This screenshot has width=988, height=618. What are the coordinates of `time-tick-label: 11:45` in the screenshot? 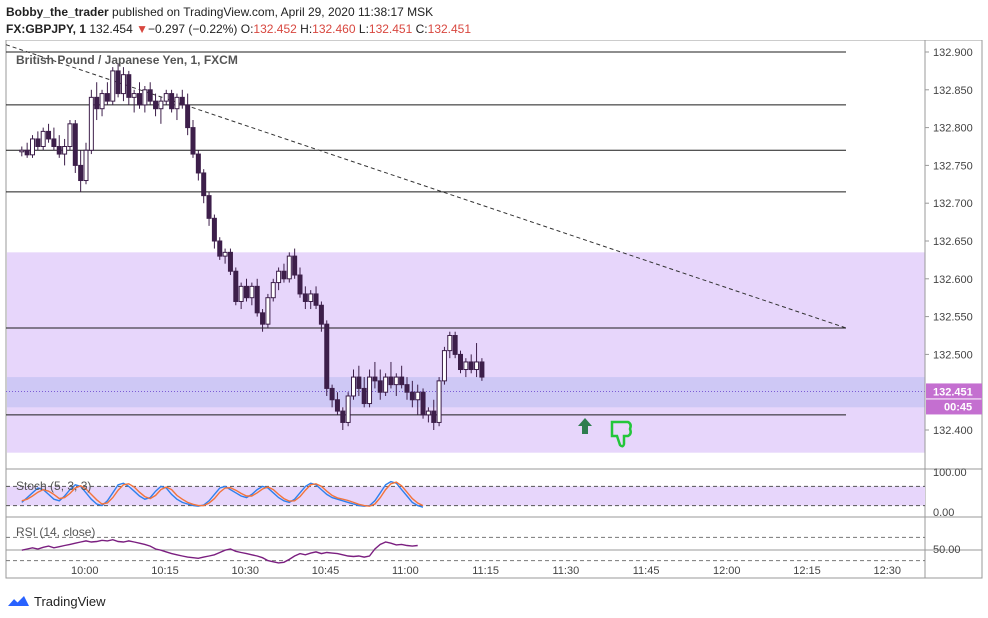 It's located at (646, 571).